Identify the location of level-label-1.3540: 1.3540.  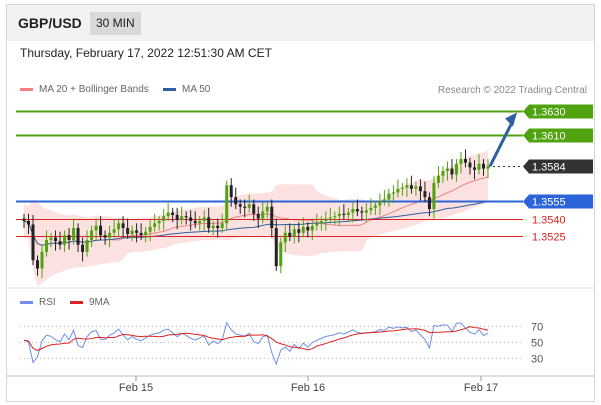
(549, 221).